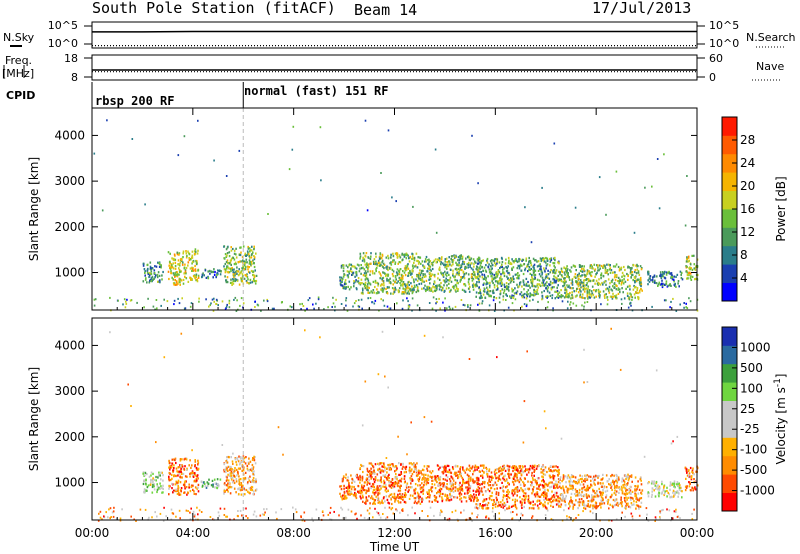  What do you see at coordinates (744, 278) in the screenshot?
I see `power-colorbar-tick-label: 4` at bounding box center [744, 278].